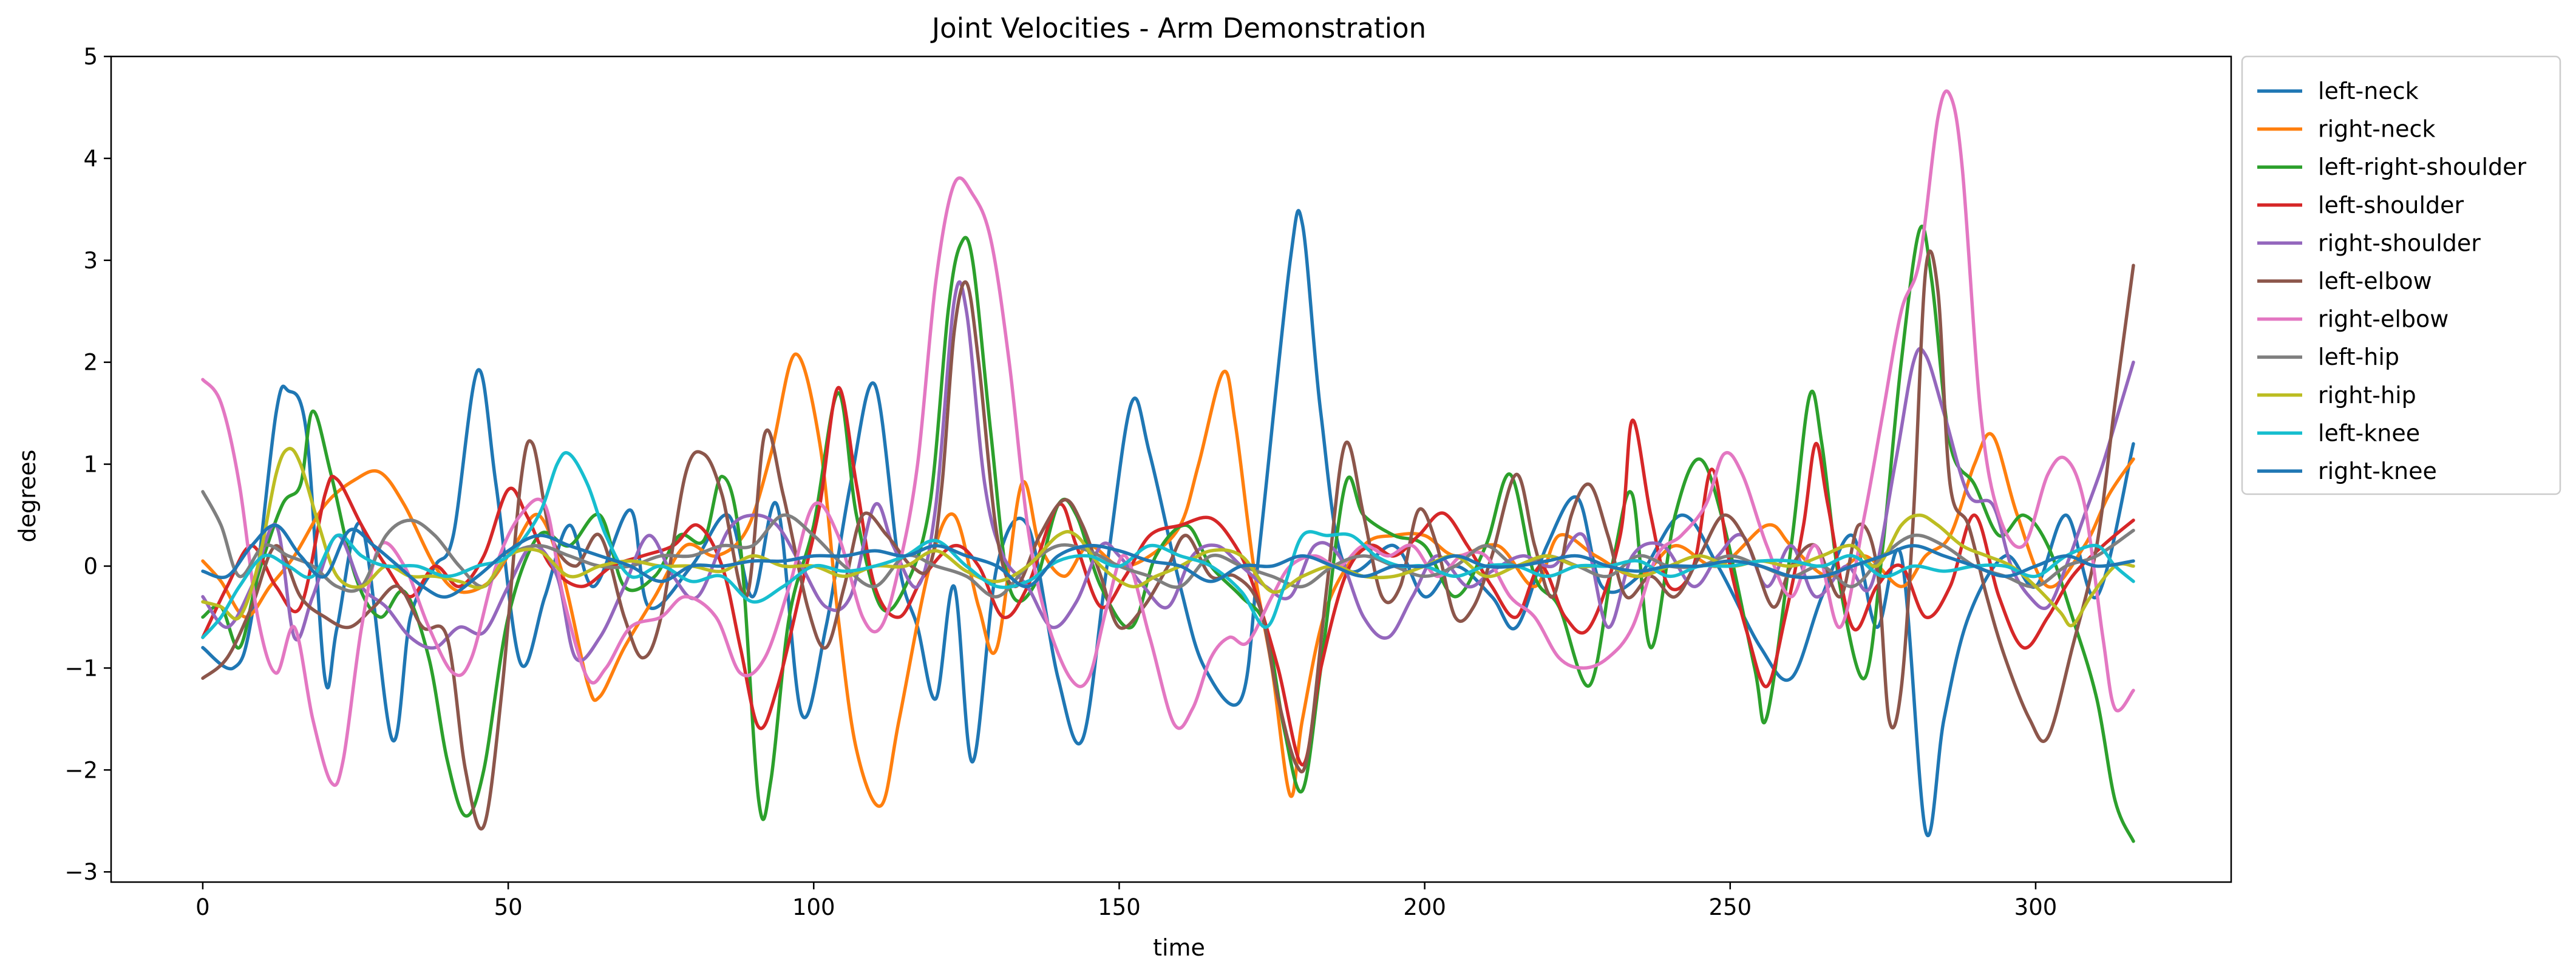  Describe the element at coordinates (2422, 167) in the screenshot. I see `legend-label-left-right-shoulder: left-right-shoulder` at that location.